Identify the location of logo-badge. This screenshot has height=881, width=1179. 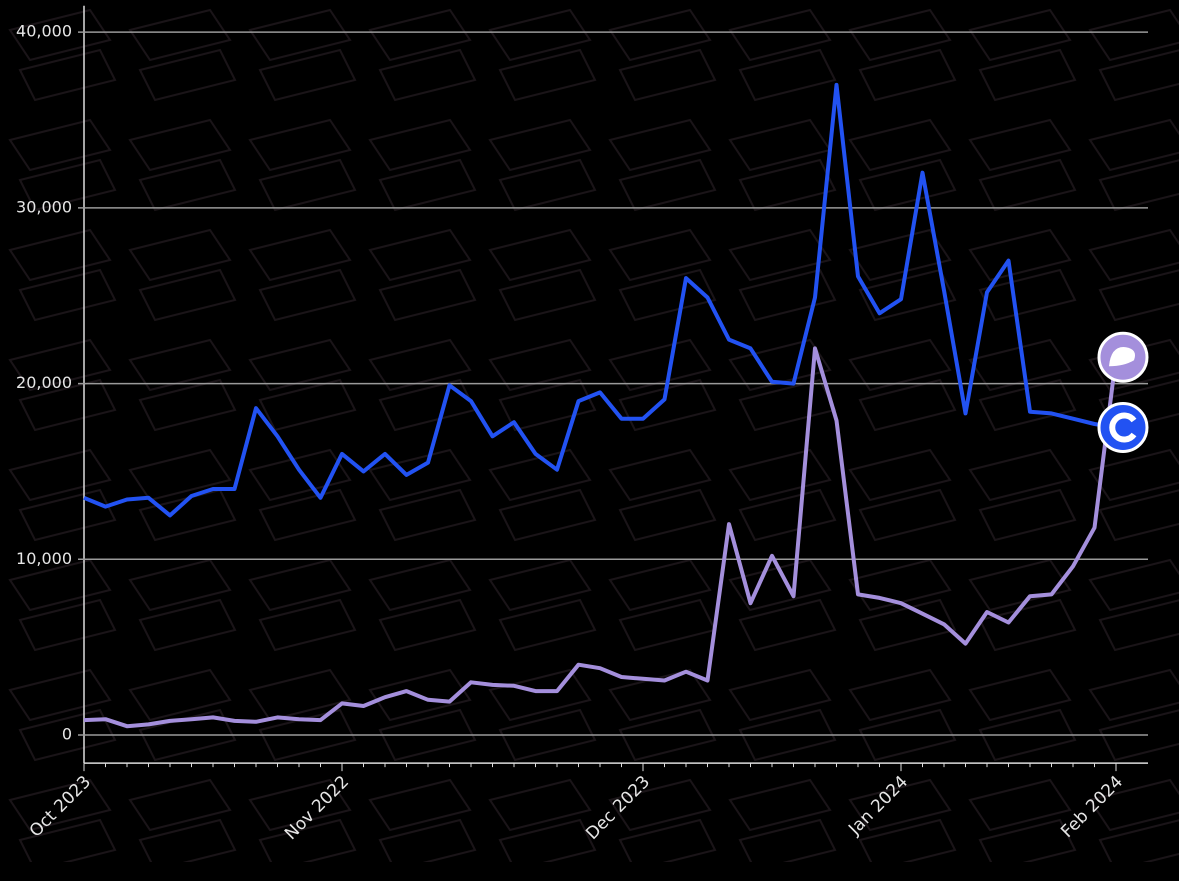
(1123, 427).